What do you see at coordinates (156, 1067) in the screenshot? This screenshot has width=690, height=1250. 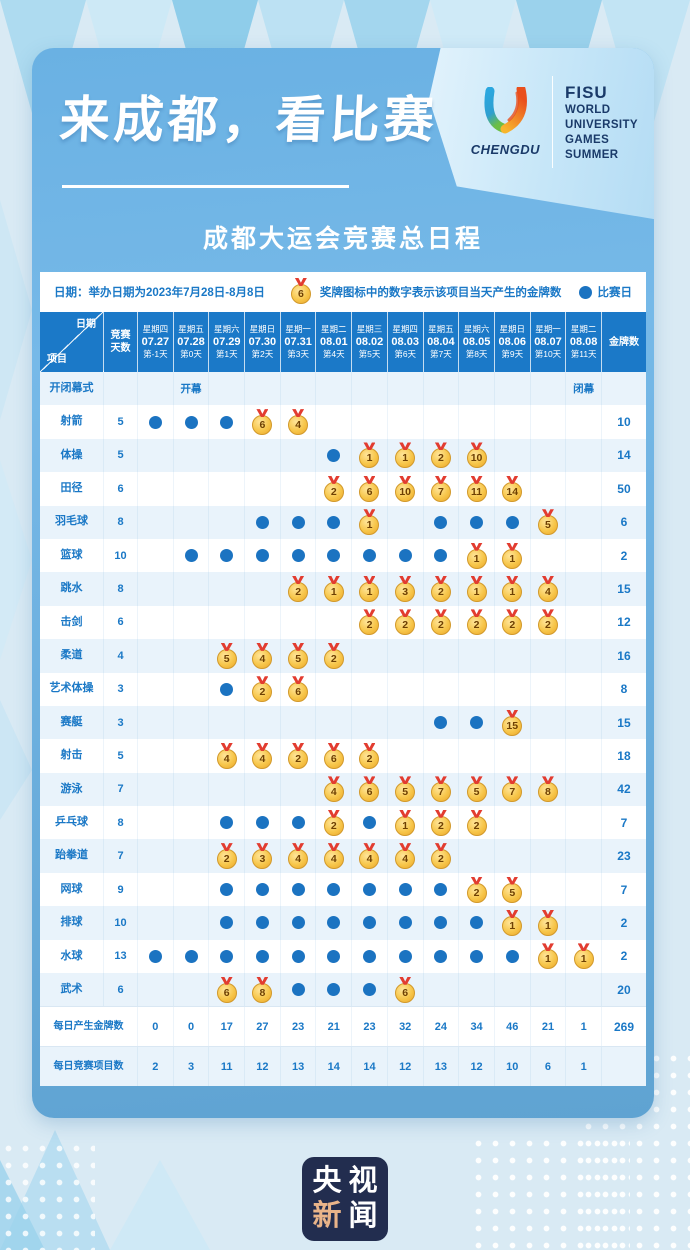 I see `summary-value-cell: 2` at bounding box center [156, 1067].